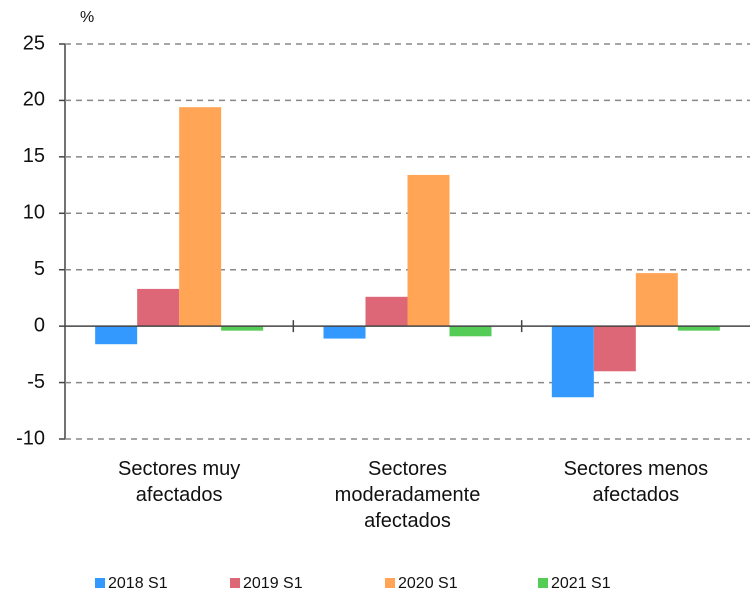 Image resolution: width=750 pixels, height=594 pixels. I want to click on x-tick-label: Sectores menos afectados, so click(636, 482).